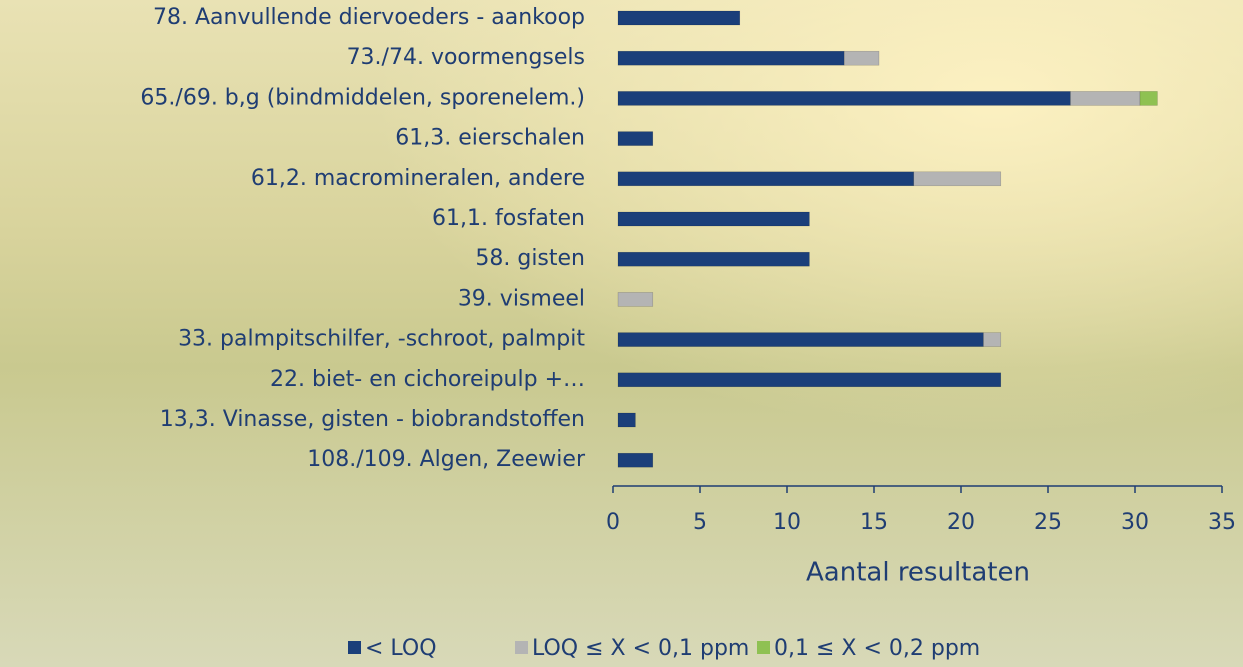 This screenshot has height=667, width=1243. Describe the element at coordinates (874, 522) in the screenshot. I see `x-tick-label: 15` at that location.